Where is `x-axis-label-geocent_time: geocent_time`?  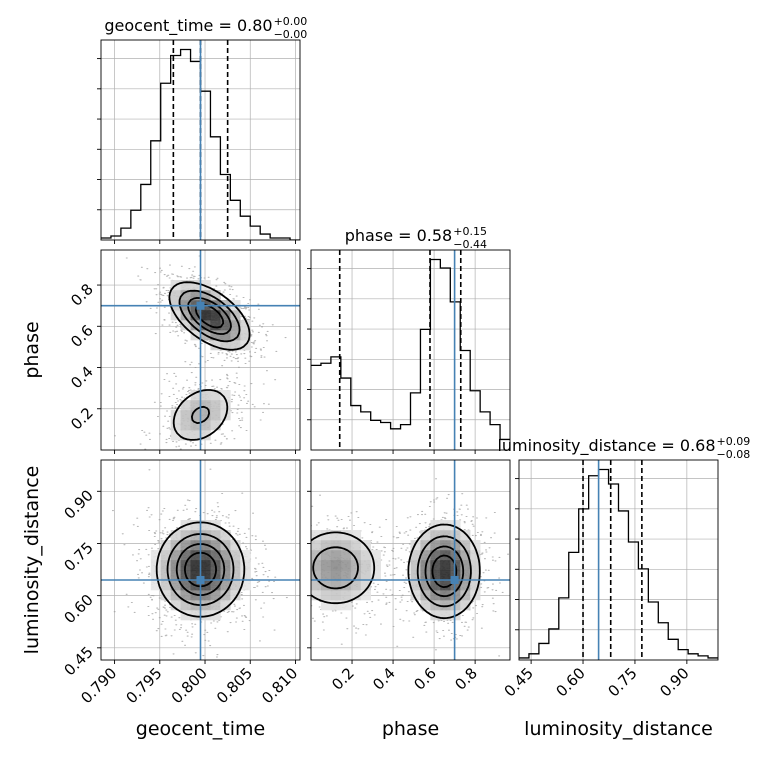
x-axis-label-geocent_time: geocent_time is located at coordinates (200, 729).